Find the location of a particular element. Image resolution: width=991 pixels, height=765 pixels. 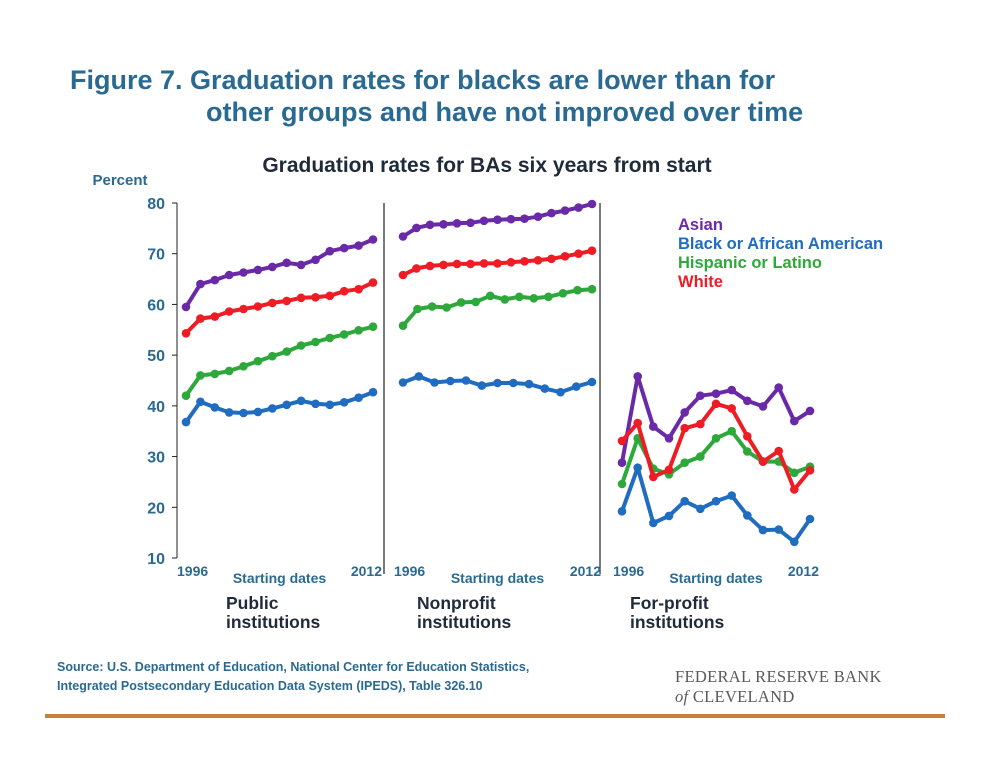

logo-of: of is located at coordinates (682, 696).